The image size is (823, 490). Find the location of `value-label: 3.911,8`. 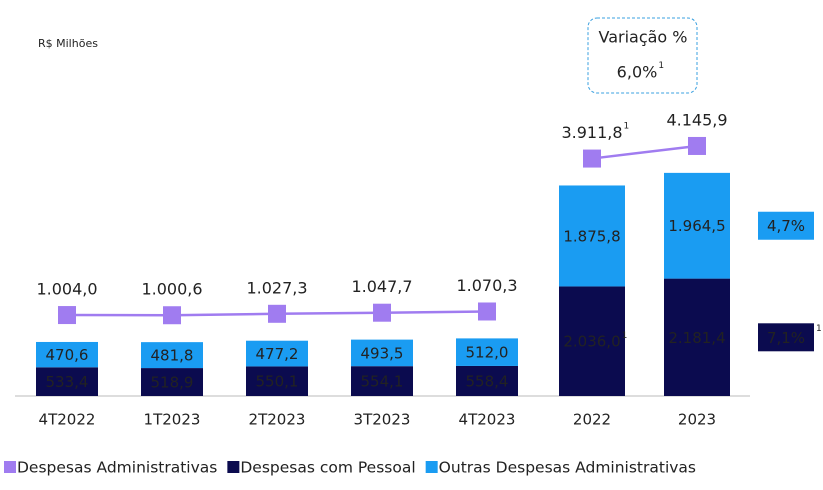

value-label: 3.911,8 is located at coordinates (591, 132).